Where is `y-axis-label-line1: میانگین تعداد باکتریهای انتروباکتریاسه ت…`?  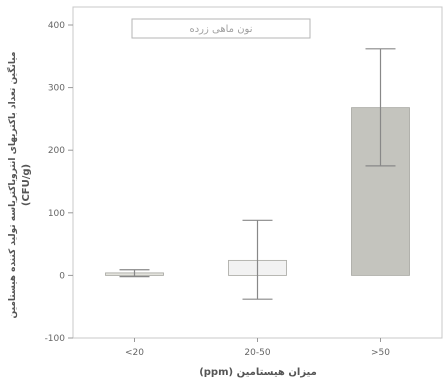 y-axis-label-line1: میانگین تعداد باکتریهای انتروباکتریاسه ت… is located at coordinates (12, 185).